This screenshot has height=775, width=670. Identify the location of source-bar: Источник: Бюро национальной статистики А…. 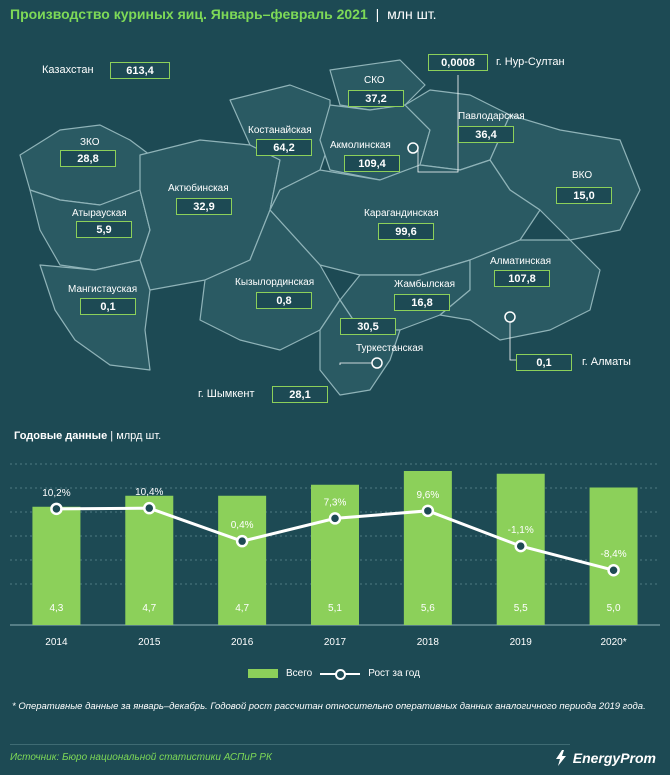
(335, 758).